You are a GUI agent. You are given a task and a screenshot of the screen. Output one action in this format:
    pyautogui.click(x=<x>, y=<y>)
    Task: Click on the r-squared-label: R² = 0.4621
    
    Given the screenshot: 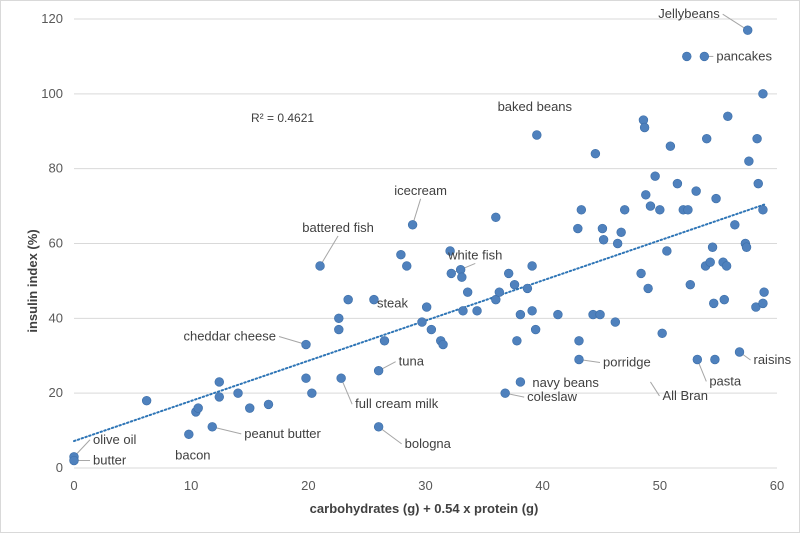 What is the action you would take?
    pyautogui.click(x=282, y=118)
    